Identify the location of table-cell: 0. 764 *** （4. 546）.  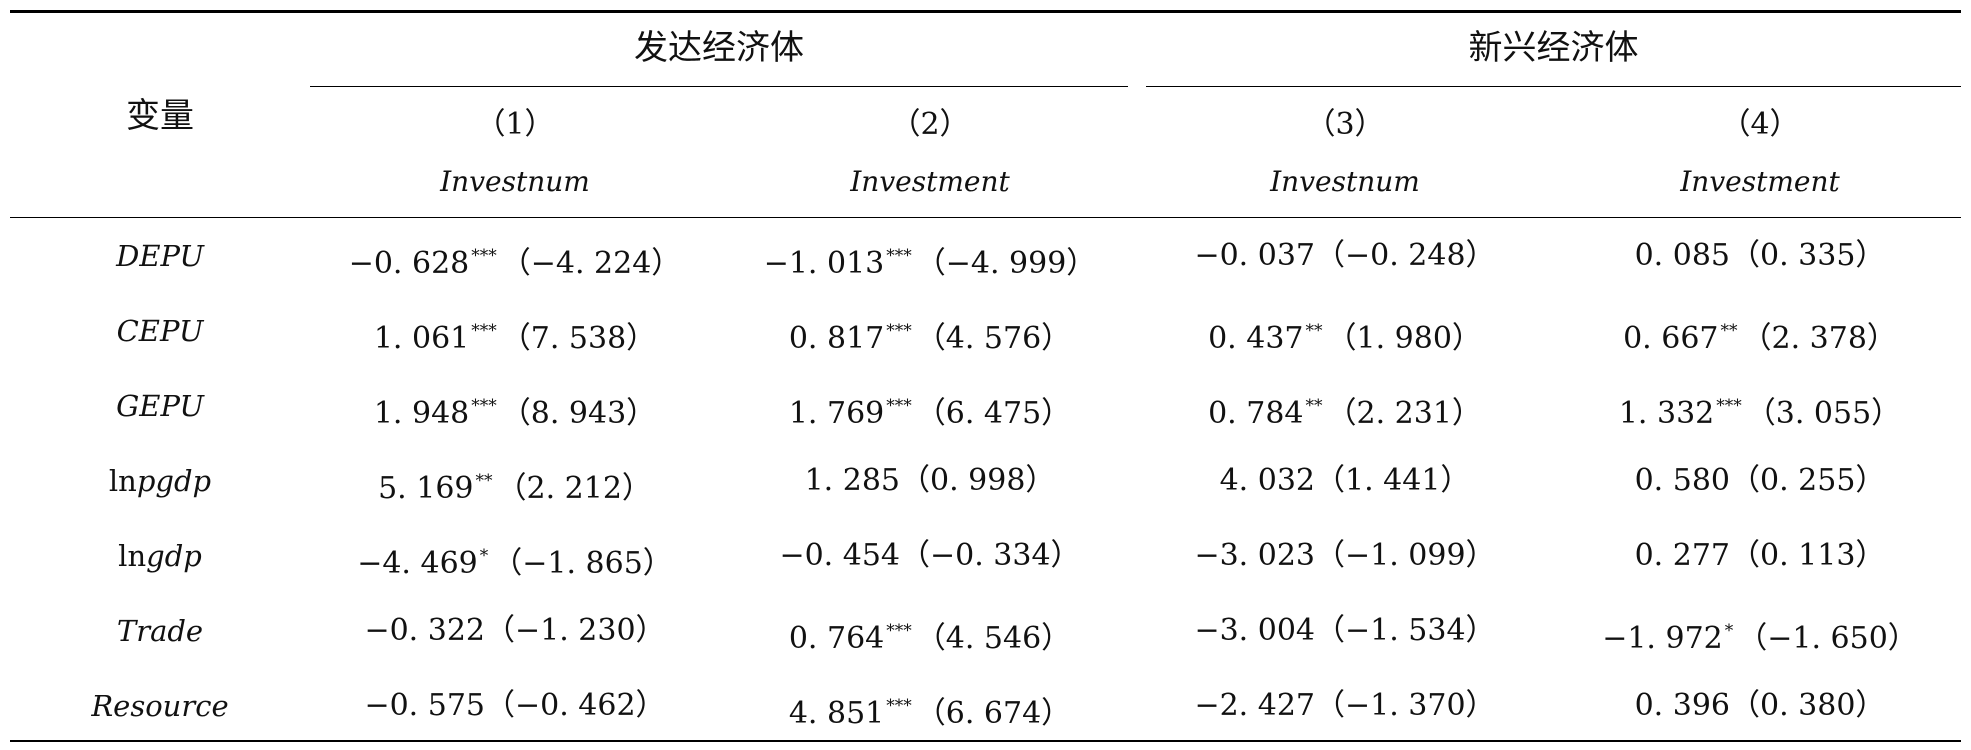
(930, 635).